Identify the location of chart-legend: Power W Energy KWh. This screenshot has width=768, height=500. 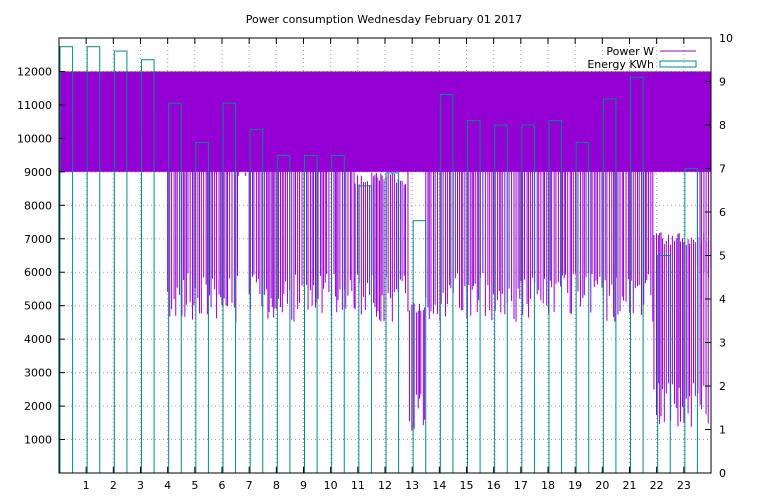
(642, 58).